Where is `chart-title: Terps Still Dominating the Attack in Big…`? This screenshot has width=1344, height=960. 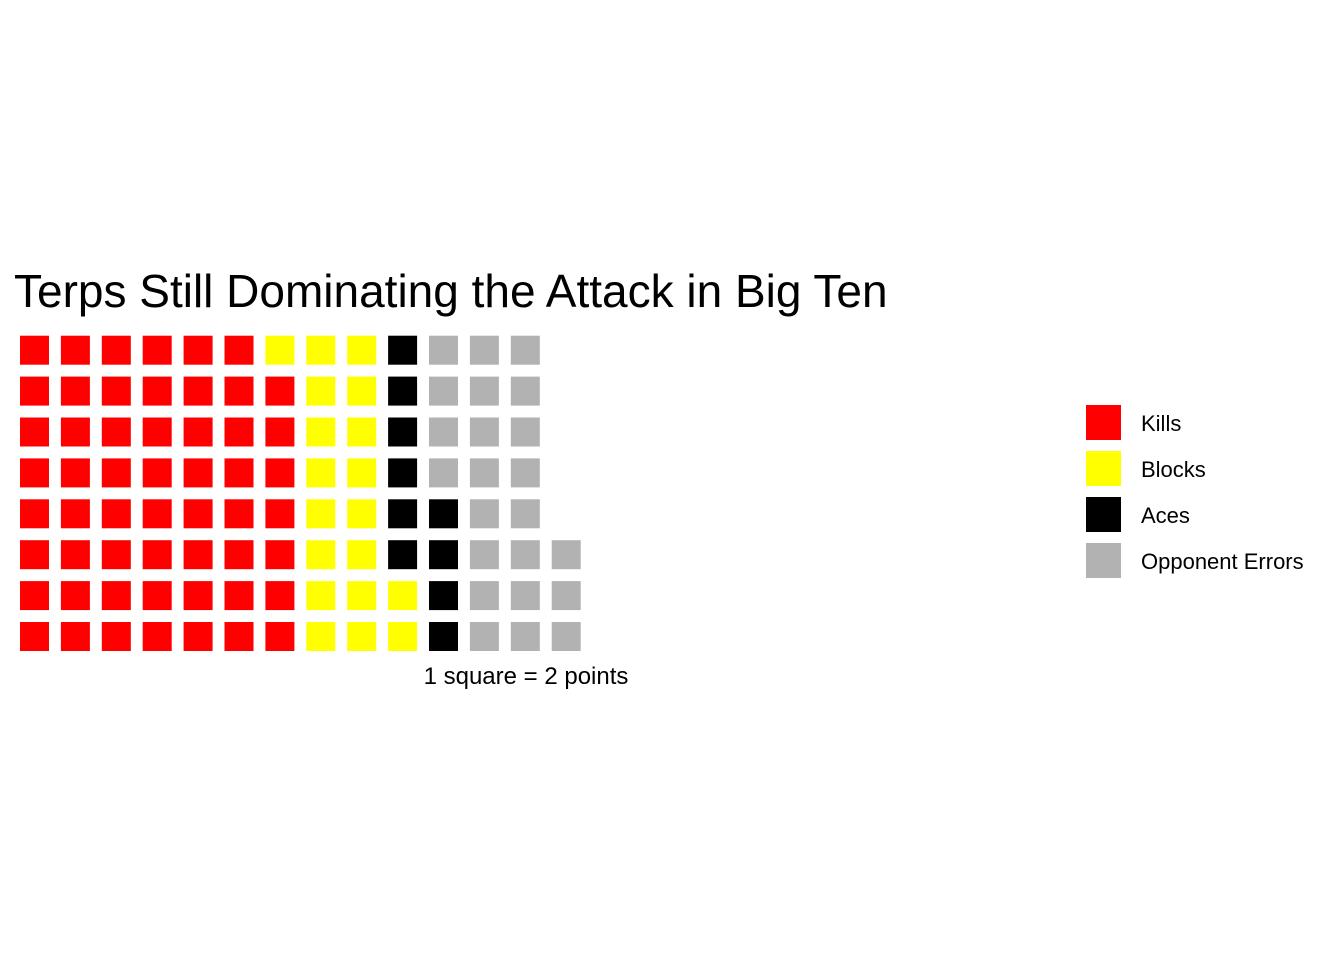 chart-title: Terps Still Dominating the Attack in Big… is located at coordinates (451, 291).